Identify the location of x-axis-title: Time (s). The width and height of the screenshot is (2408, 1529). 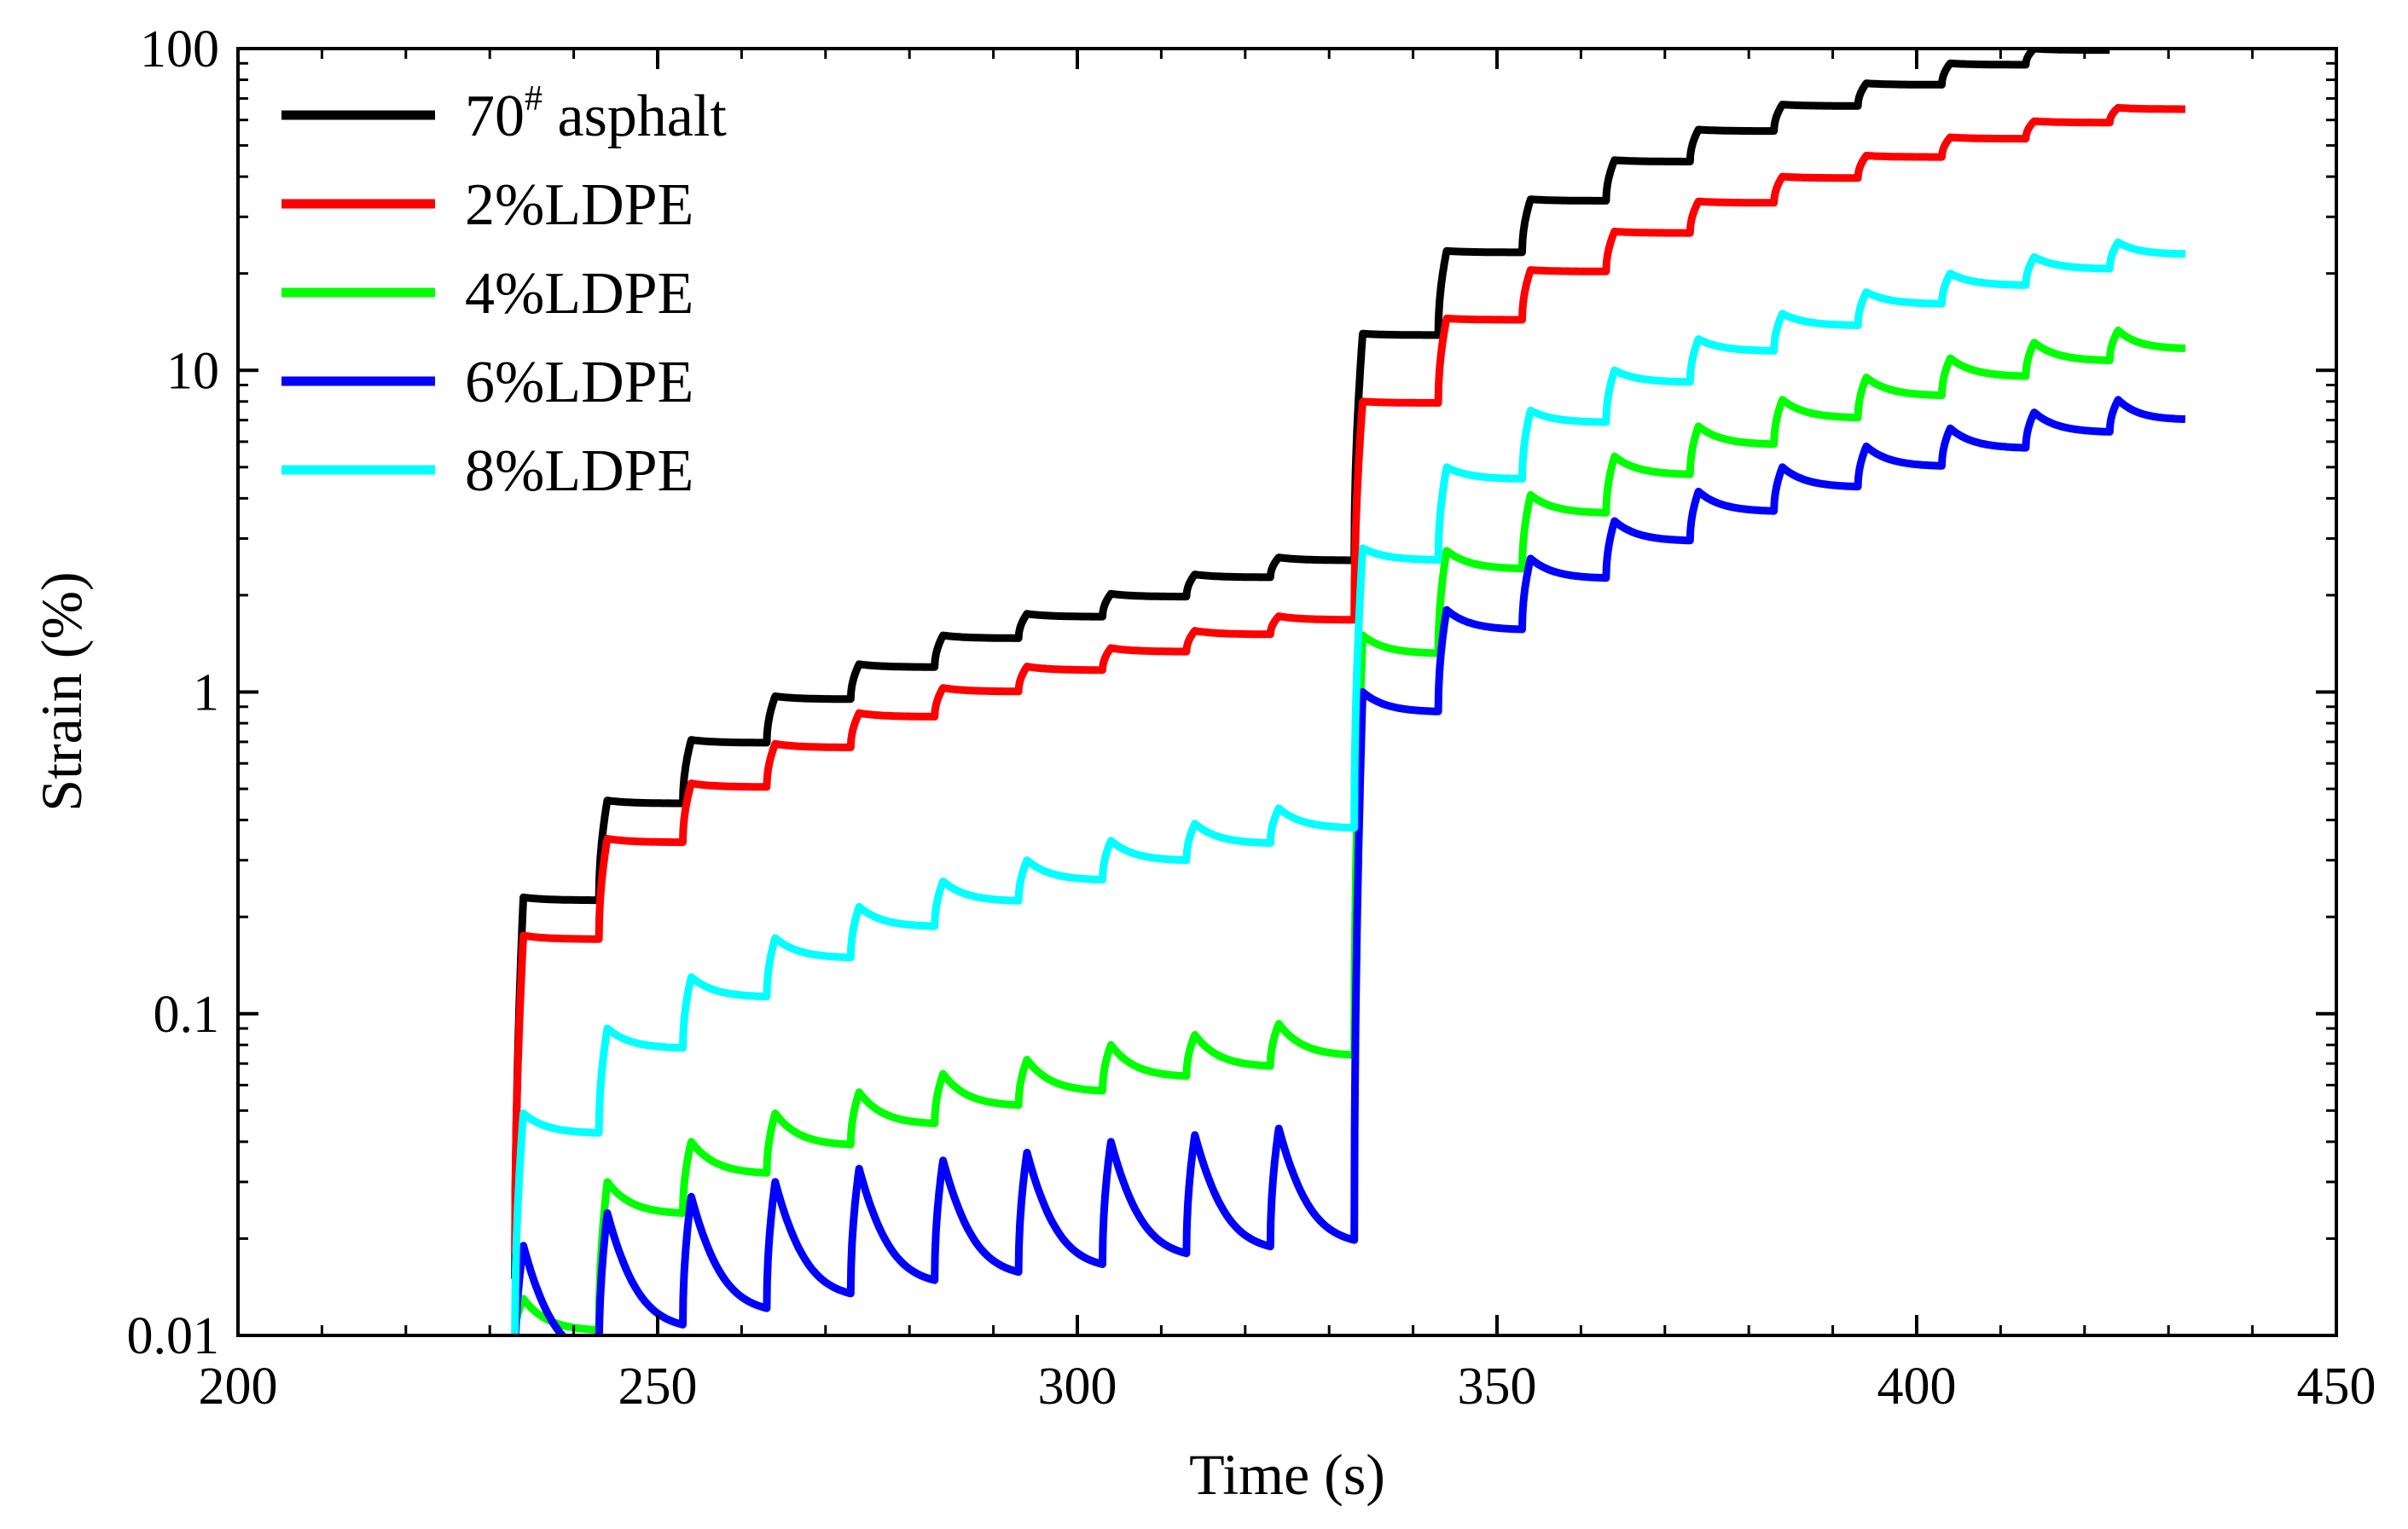
(1287, 1474).